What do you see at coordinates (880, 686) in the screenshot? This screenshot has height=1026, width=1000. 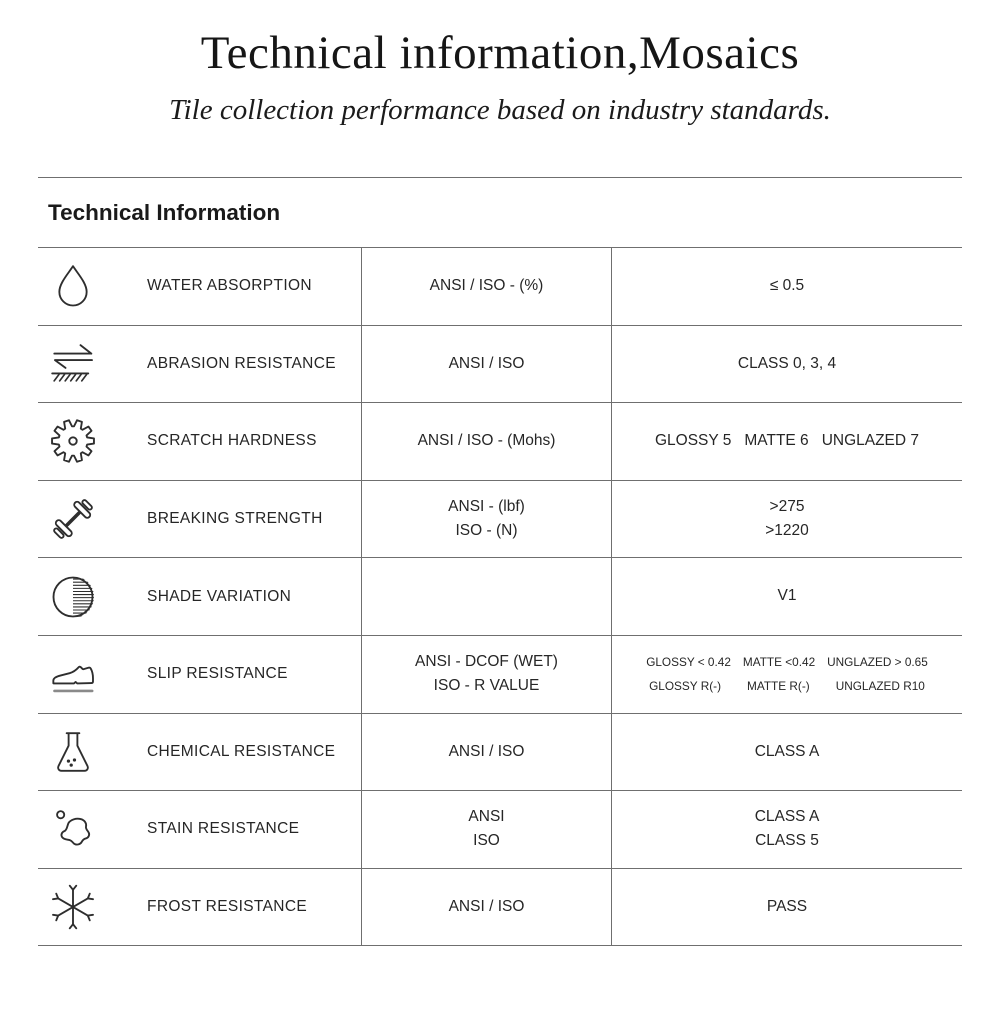 I see `value-text: UNGLAZED R10` at bounding box center [880, 686].